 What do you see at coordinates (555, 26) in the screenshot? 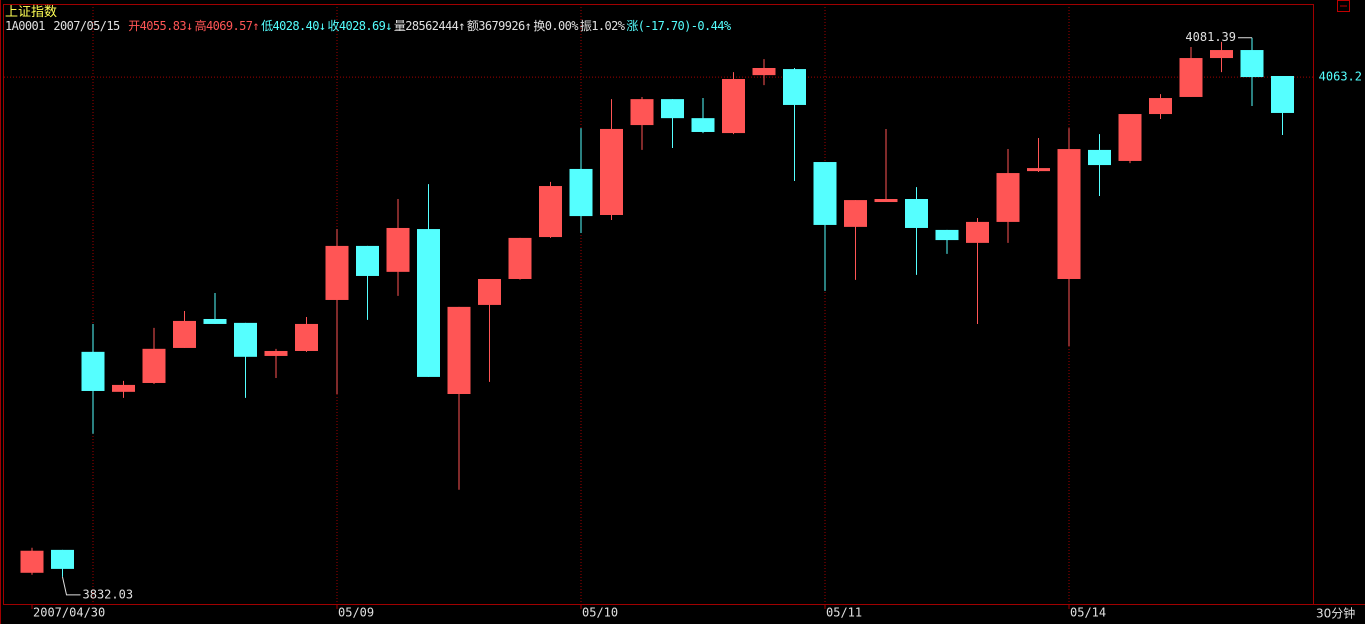
I see `quote-field: 换0.00%` at bounding box center [555, 26].